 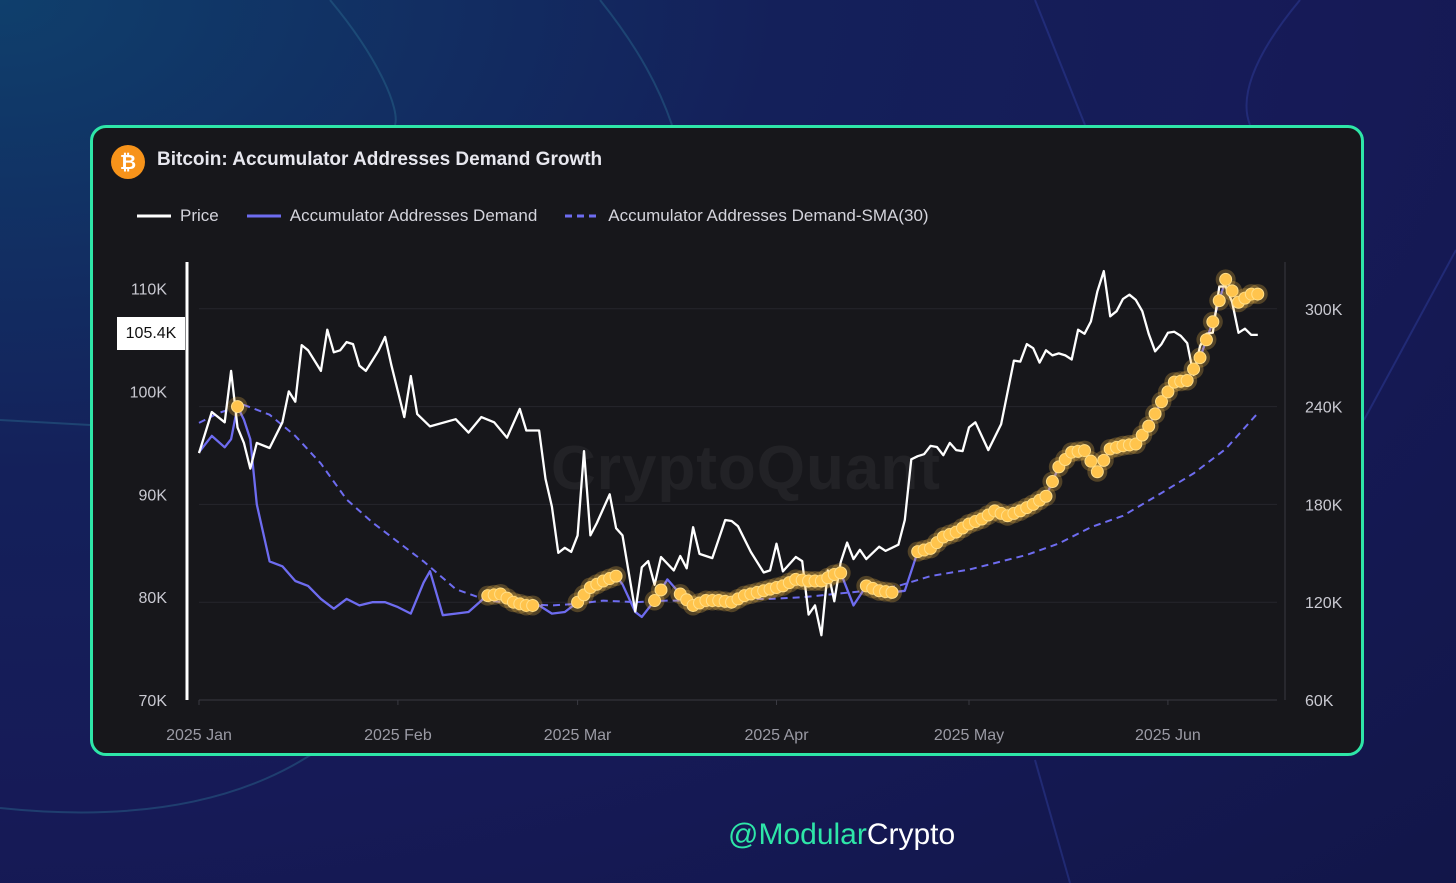 What do you see at coordinates (1324, 310) in the screenshot?
I see `y-right-tick-label: 300K` at bounding box center [1324, 310].